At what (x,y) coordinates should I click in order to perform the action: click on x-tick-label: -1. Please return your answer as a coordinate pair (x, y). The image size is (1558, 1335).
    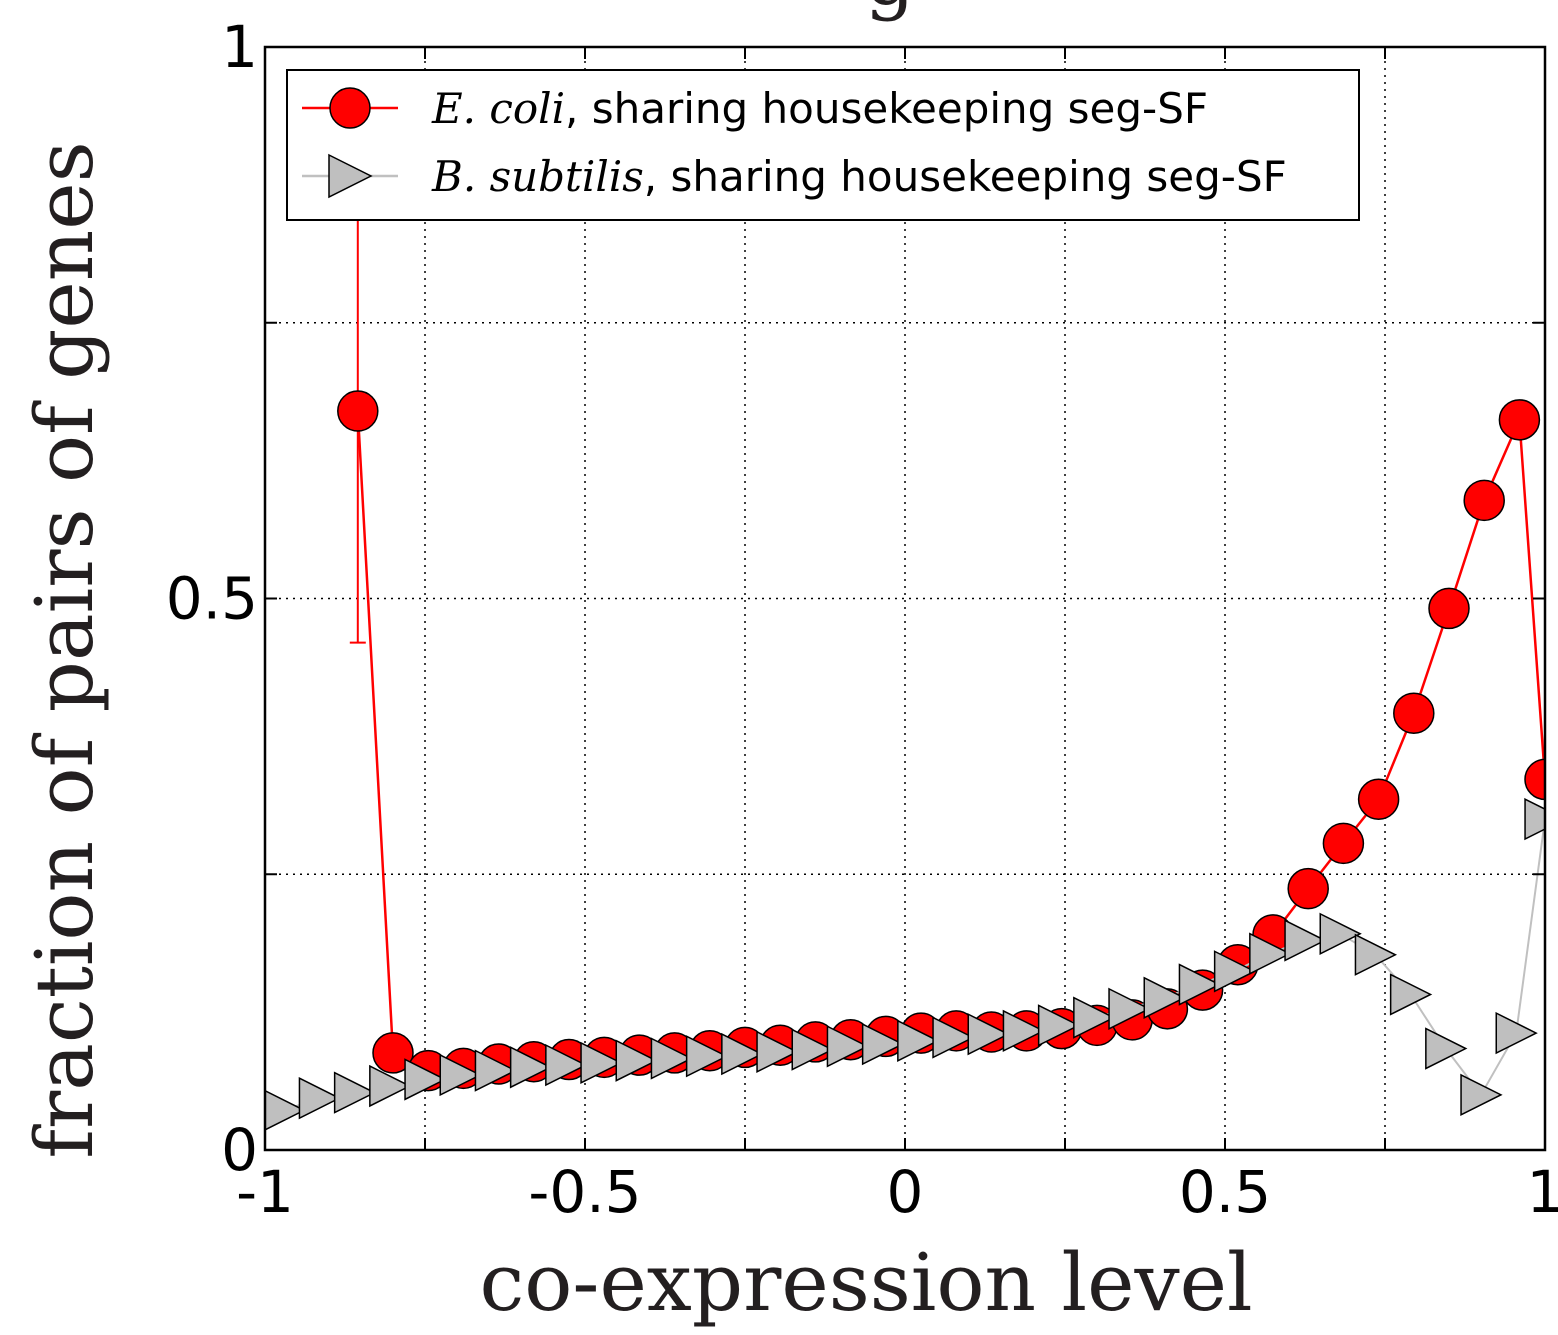
    Looking at the image, I should click on (265, 1192).